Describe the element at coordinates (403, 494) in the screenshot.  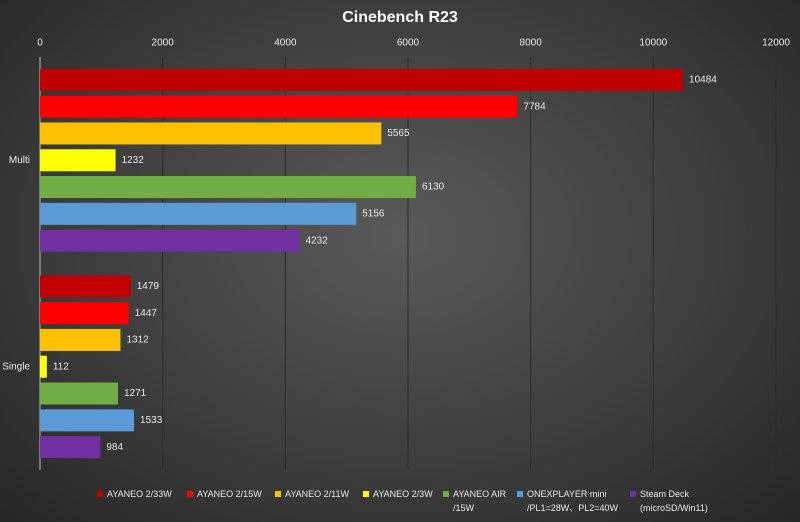
I see `legend-label: AYANEO 2/3W` at that location.